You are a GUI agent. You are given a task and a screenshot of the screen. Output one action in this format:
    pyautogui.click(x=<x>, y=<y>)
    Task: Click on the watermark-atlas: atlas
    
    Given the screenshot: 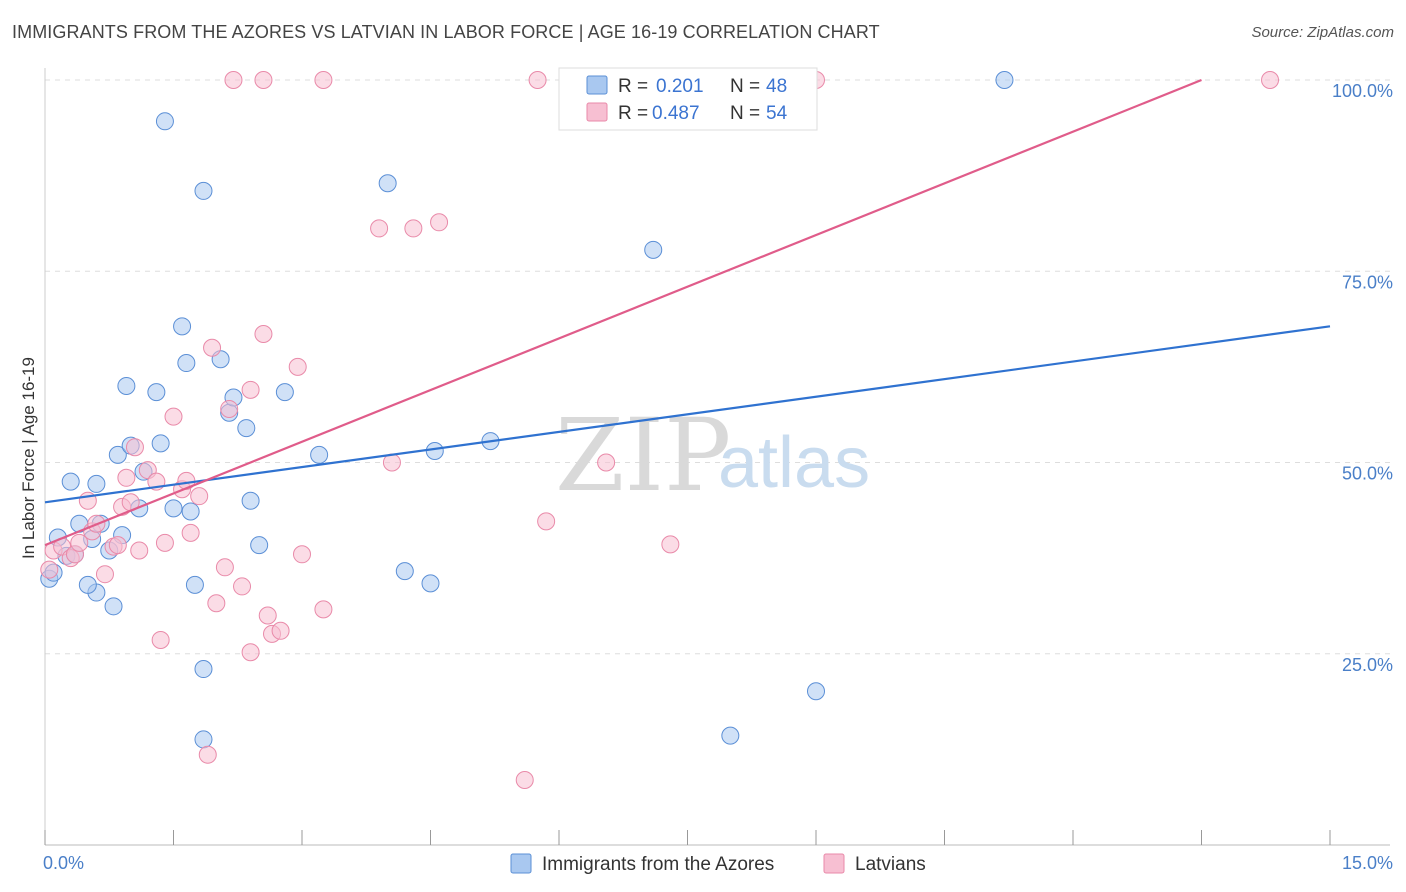 What is the action you would take?
    pyautogui.click(x=794, y=463)
    